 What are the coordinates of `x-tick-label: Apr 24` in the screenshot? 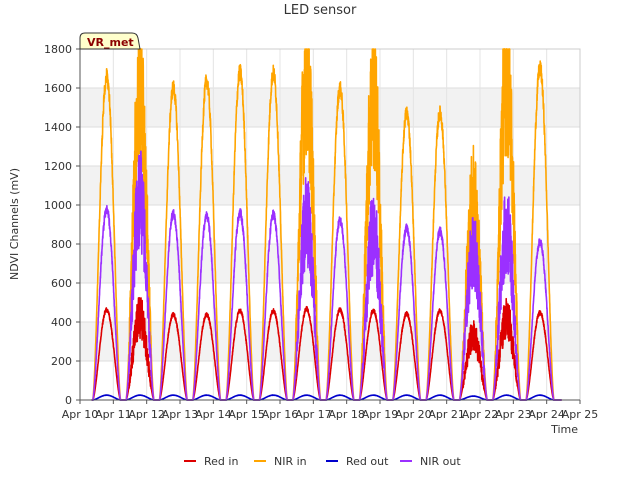 It's located at (546, 414).